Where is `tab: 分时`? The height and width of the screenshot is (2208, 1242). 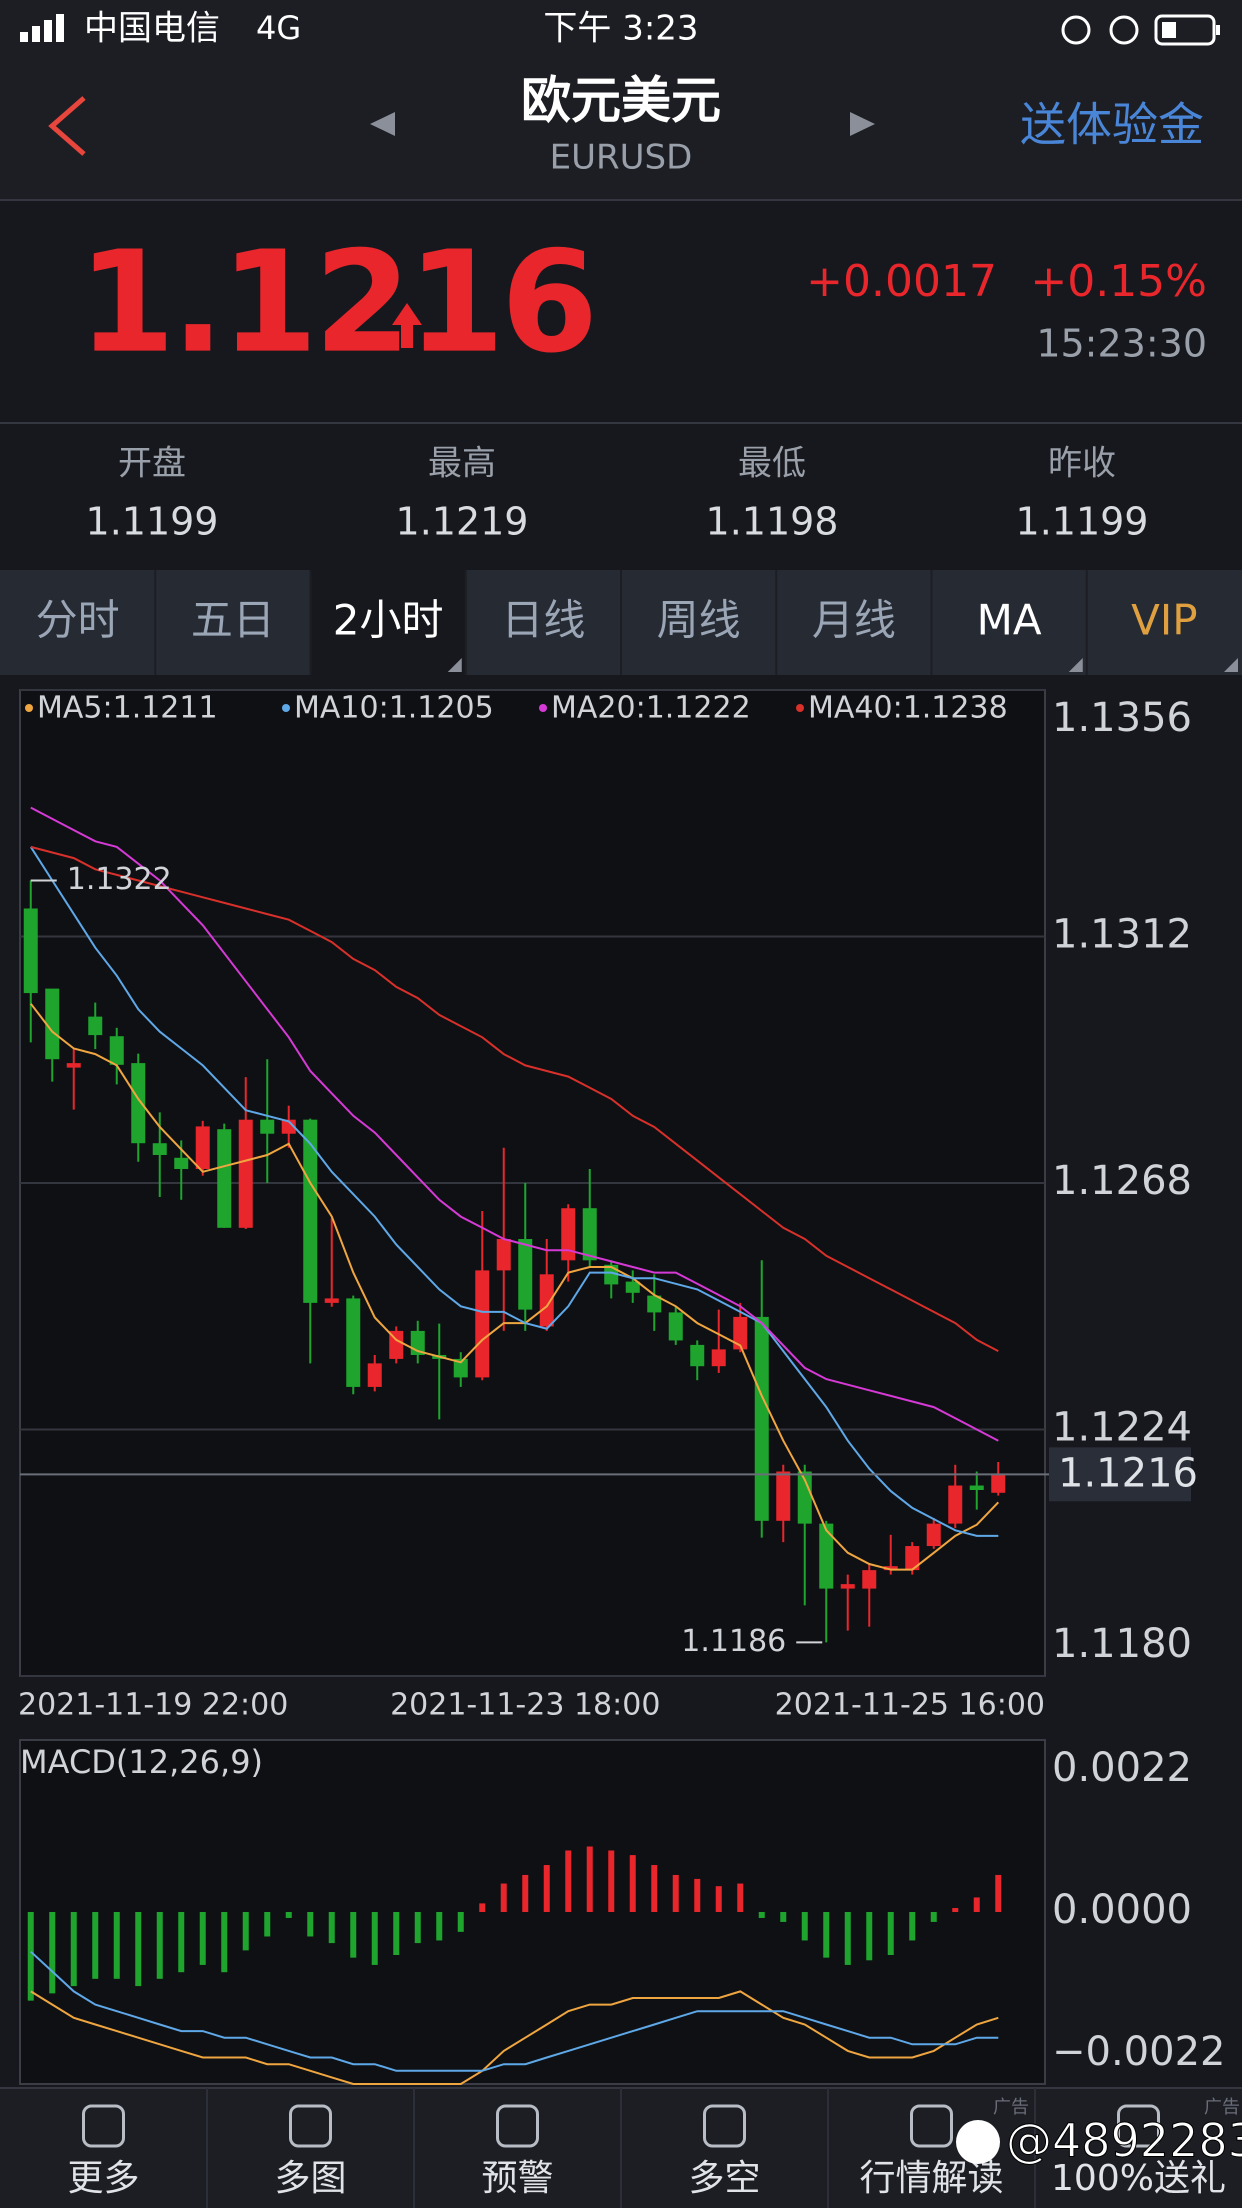
tab: 分时 is located at coordinates (78, 620).